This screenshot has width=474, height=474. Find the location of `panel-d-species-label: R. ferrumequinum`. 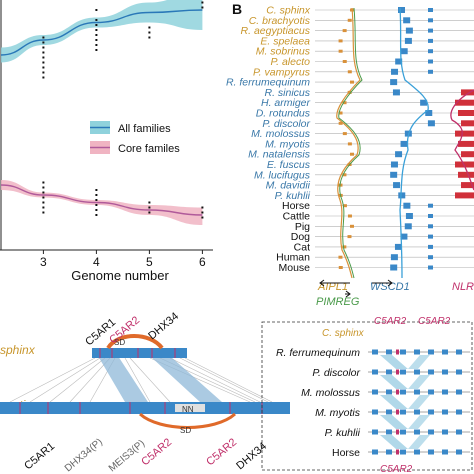

panel-d-species-label: R. ferrumequinum is located at coordinates (318, 353).